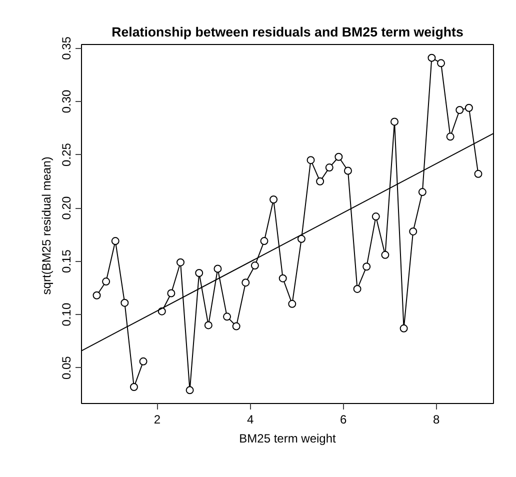  What do you see at coordinates (67, 48) in the screenshot?
I see `y-tick-label: 0.35` at bounding box center [67, 48].